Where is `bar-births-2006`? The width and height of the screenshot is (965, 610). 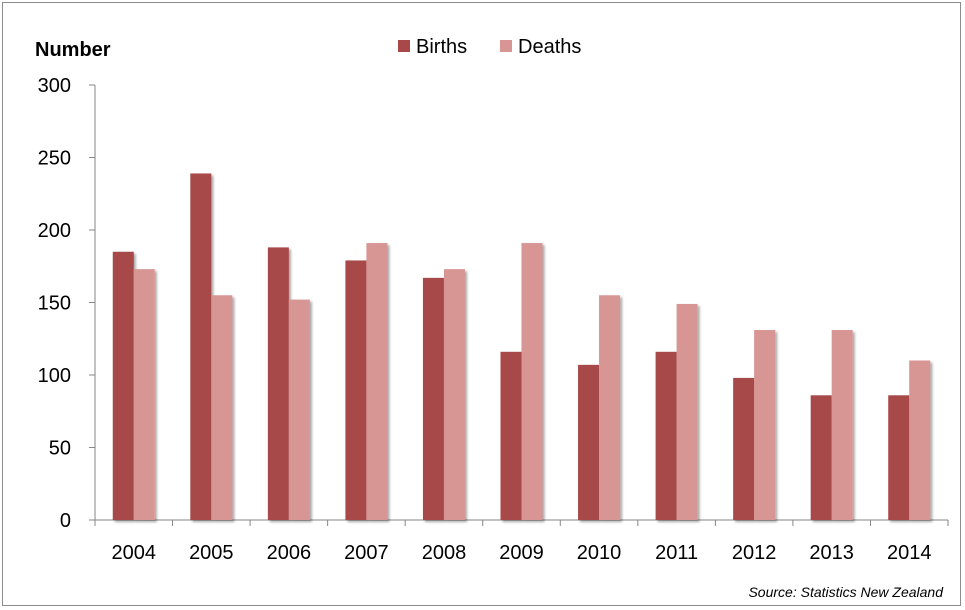 bar-births-2006 is located at coordinates (278, 383).